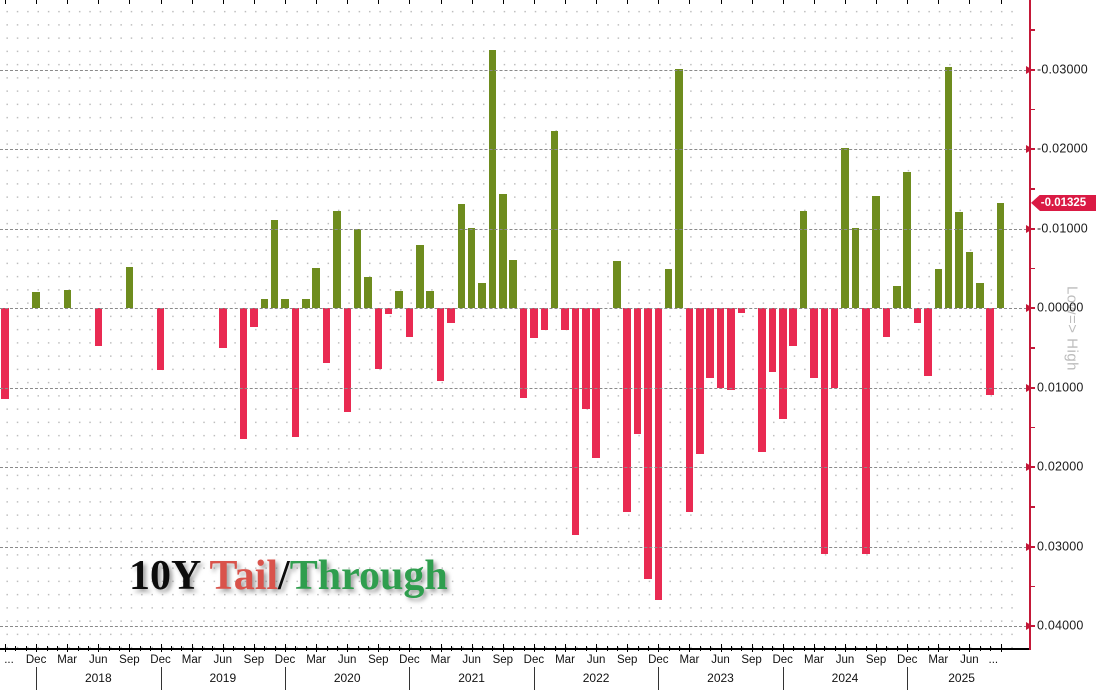  I want to click on year-label: 2024, so click(845, 678).